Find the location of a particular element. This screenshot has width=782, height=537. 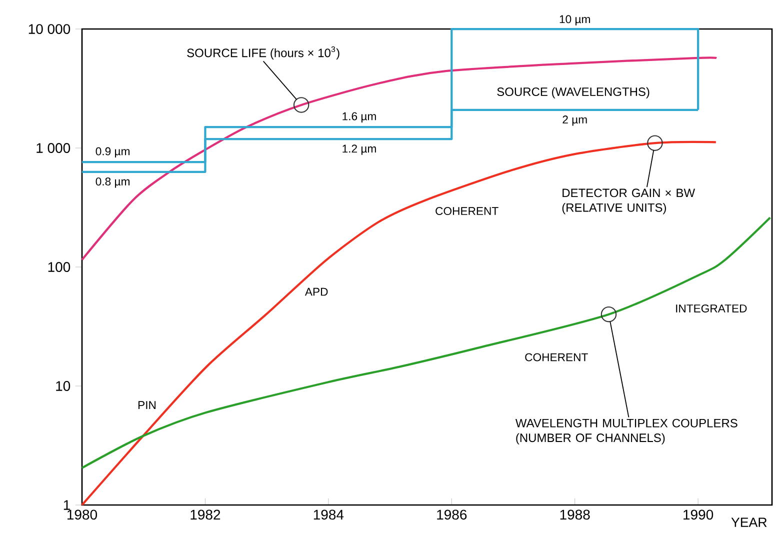

x-axis-title: YEAR is located at coordinates (749, 522).